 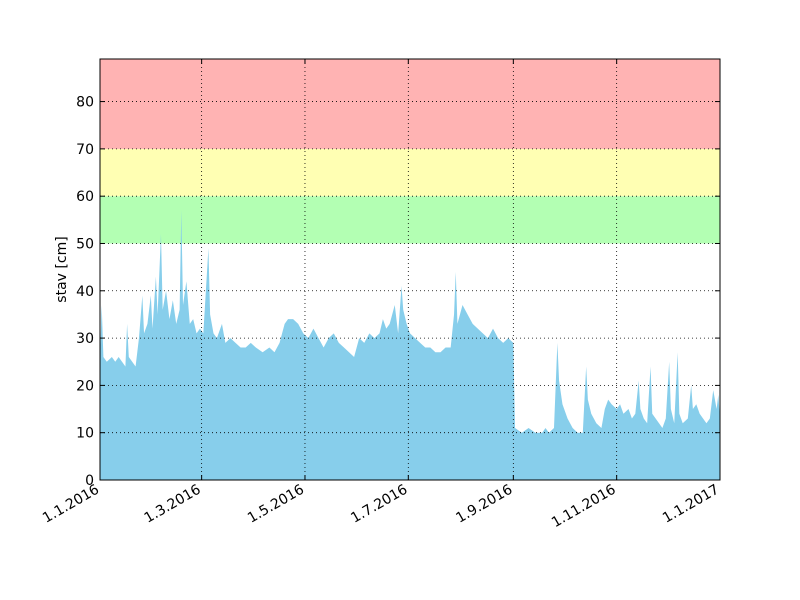 I want to click on y-tick-label: 0, so click(x=89, y=481).